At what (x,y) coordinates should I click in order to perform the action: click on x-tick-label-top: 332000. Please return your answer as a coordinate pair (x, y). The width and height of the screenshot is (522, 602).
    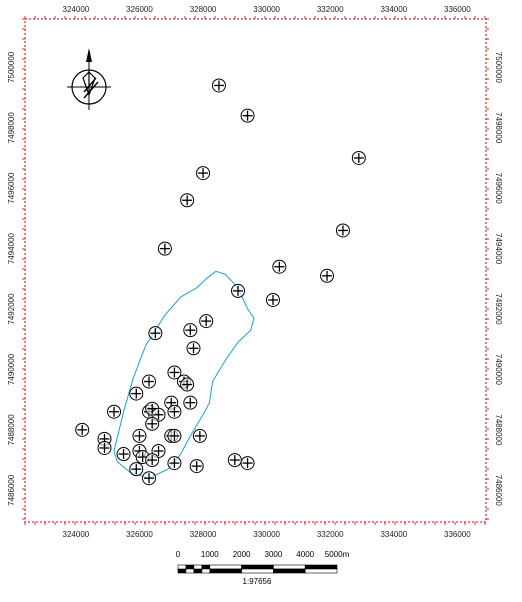
    Looking at the image, I should click on (330, 9).